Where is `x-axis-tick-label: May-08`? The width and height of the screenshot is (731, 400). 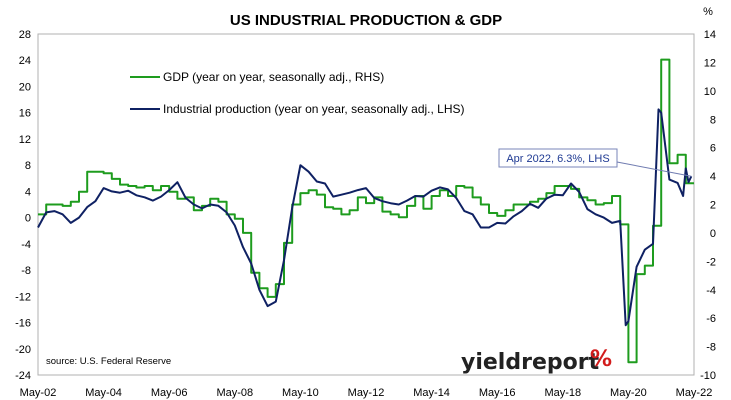
x-axis-tick-label: May-08 is located at coordinates (234, 393).